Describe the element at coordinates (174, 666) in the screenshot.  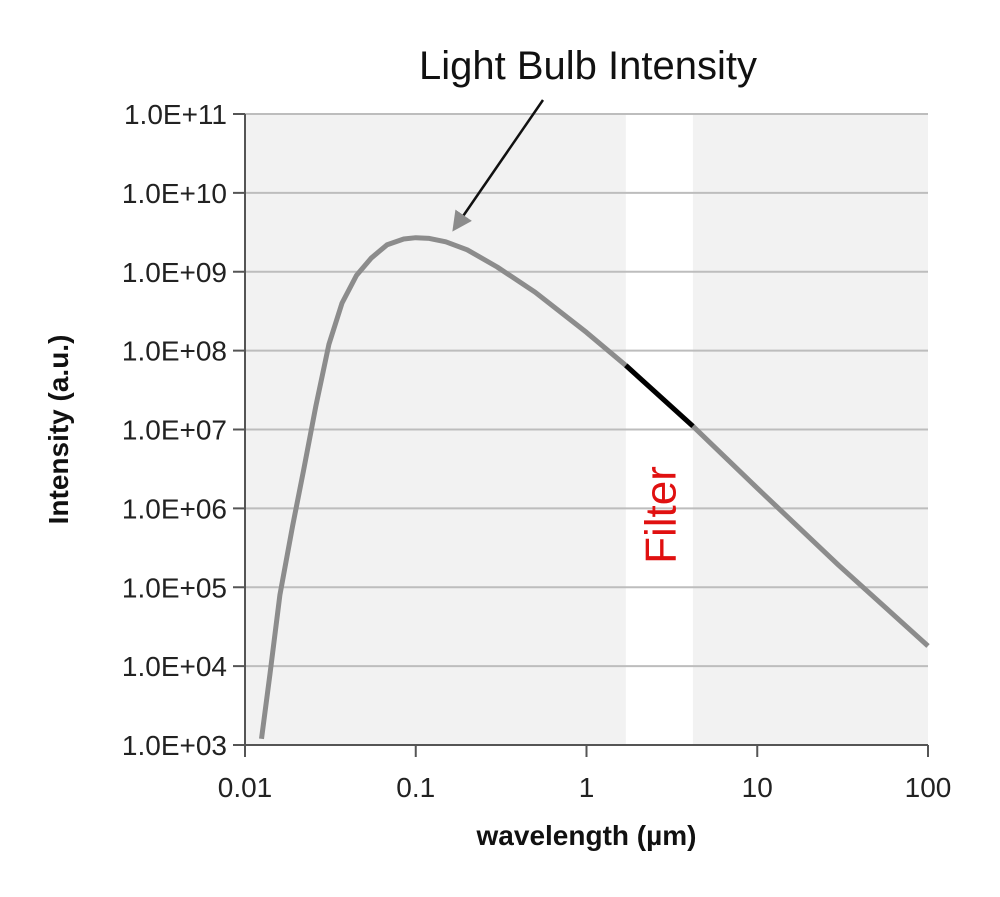
I see `y-tick-label: 1.0E+04` at that location.